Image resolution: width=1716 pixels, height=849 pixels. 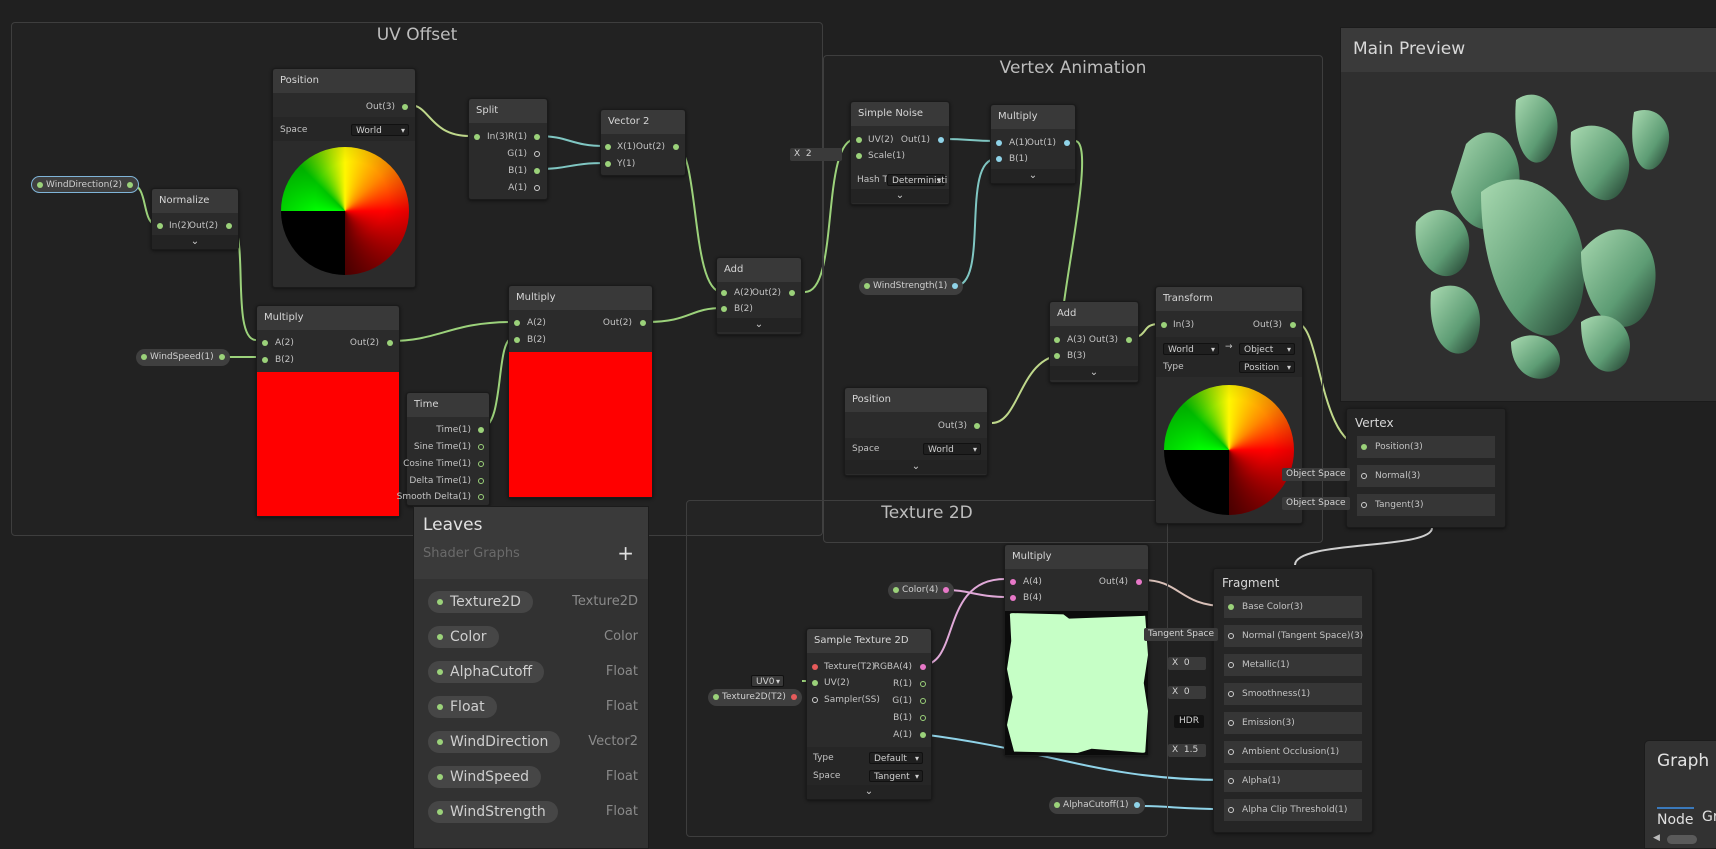 What do you see at coordinates (921, 590) in the screenshot?
I see `color-property: Color(4)` at bounding box center [921, 590].